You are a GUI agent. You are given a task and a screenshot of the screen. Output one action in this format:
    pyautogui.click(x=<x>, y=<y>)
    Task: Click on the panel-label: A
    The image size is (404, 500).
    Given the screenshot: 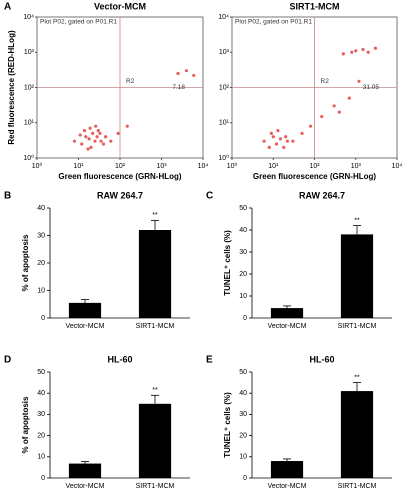 What is the action you would take?
    pyautogui.click(x=7, y=7)
    